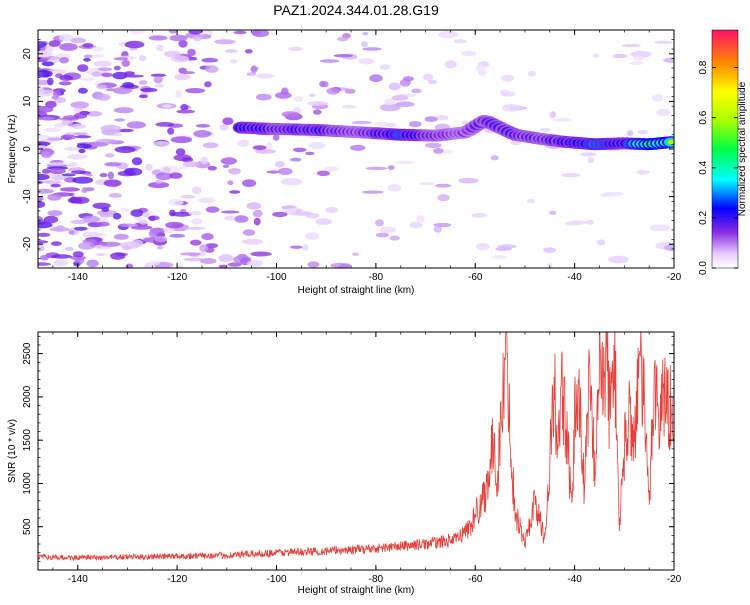 This screenshot has width=750, height=605. Describe the element at coordinates (356, 290) in the screenshot. I see `spectrogram-xlabel: Height of straight line (km)` at that location.